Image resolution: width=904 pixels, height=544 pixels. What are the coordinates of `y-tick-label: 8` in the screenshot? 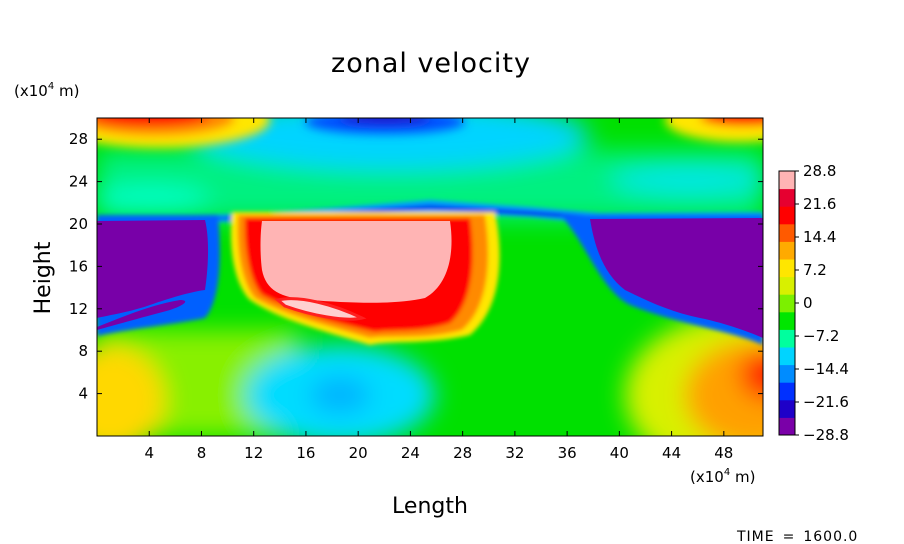 It's located at (83, 351).